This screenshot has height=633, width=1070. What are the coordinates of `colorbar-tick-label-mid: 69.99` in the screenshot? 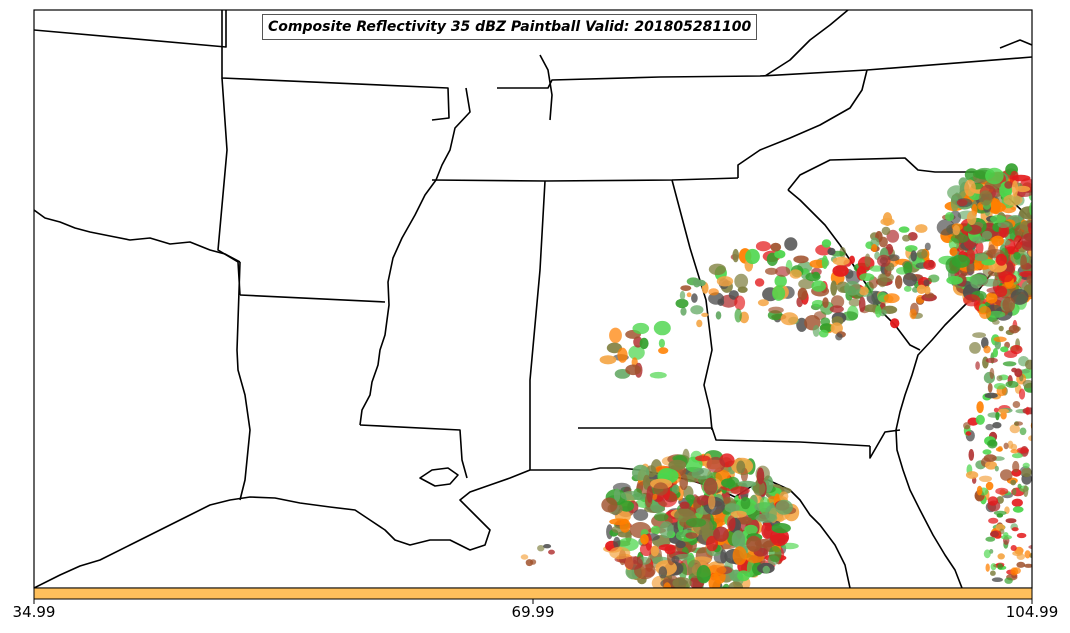 It's located at (533, 612).